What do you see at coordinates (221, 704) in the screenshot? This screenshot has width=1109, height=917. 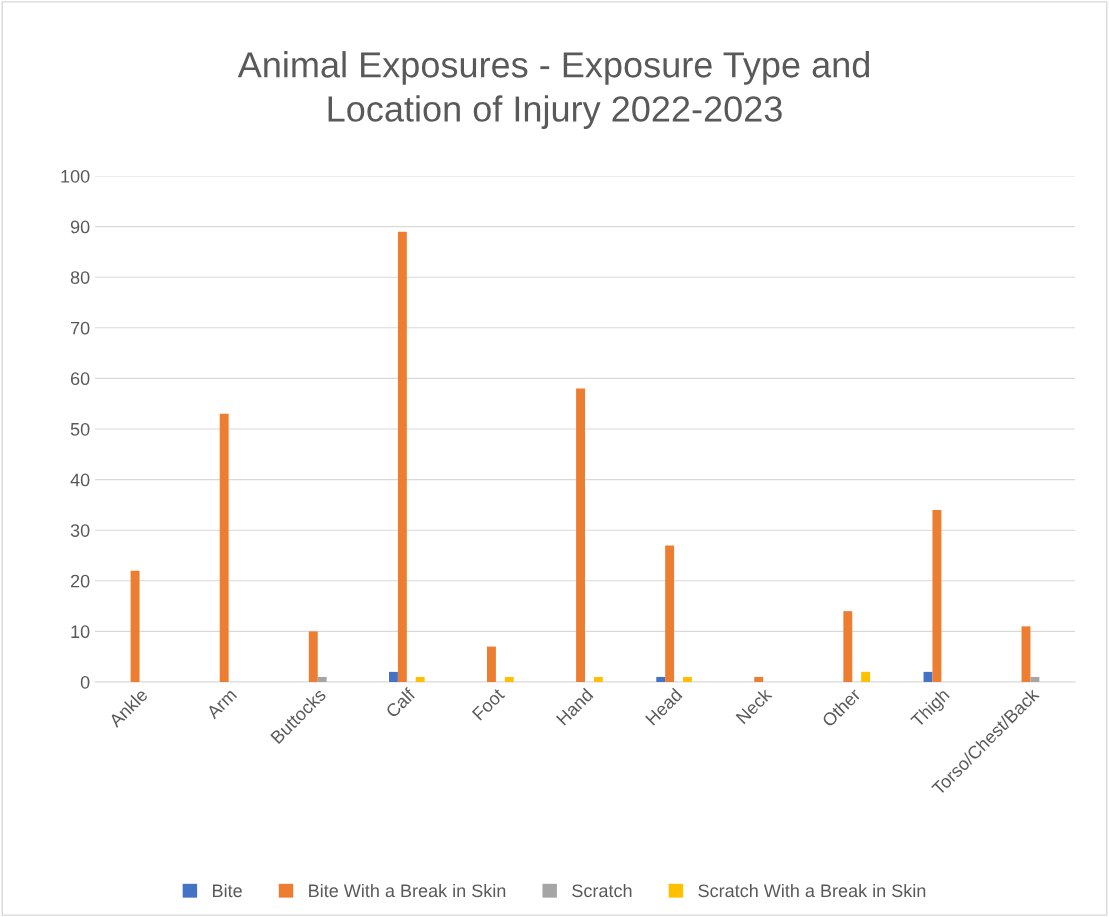 I see `x-tick-label: Arm` at bounding box center [221, 704].